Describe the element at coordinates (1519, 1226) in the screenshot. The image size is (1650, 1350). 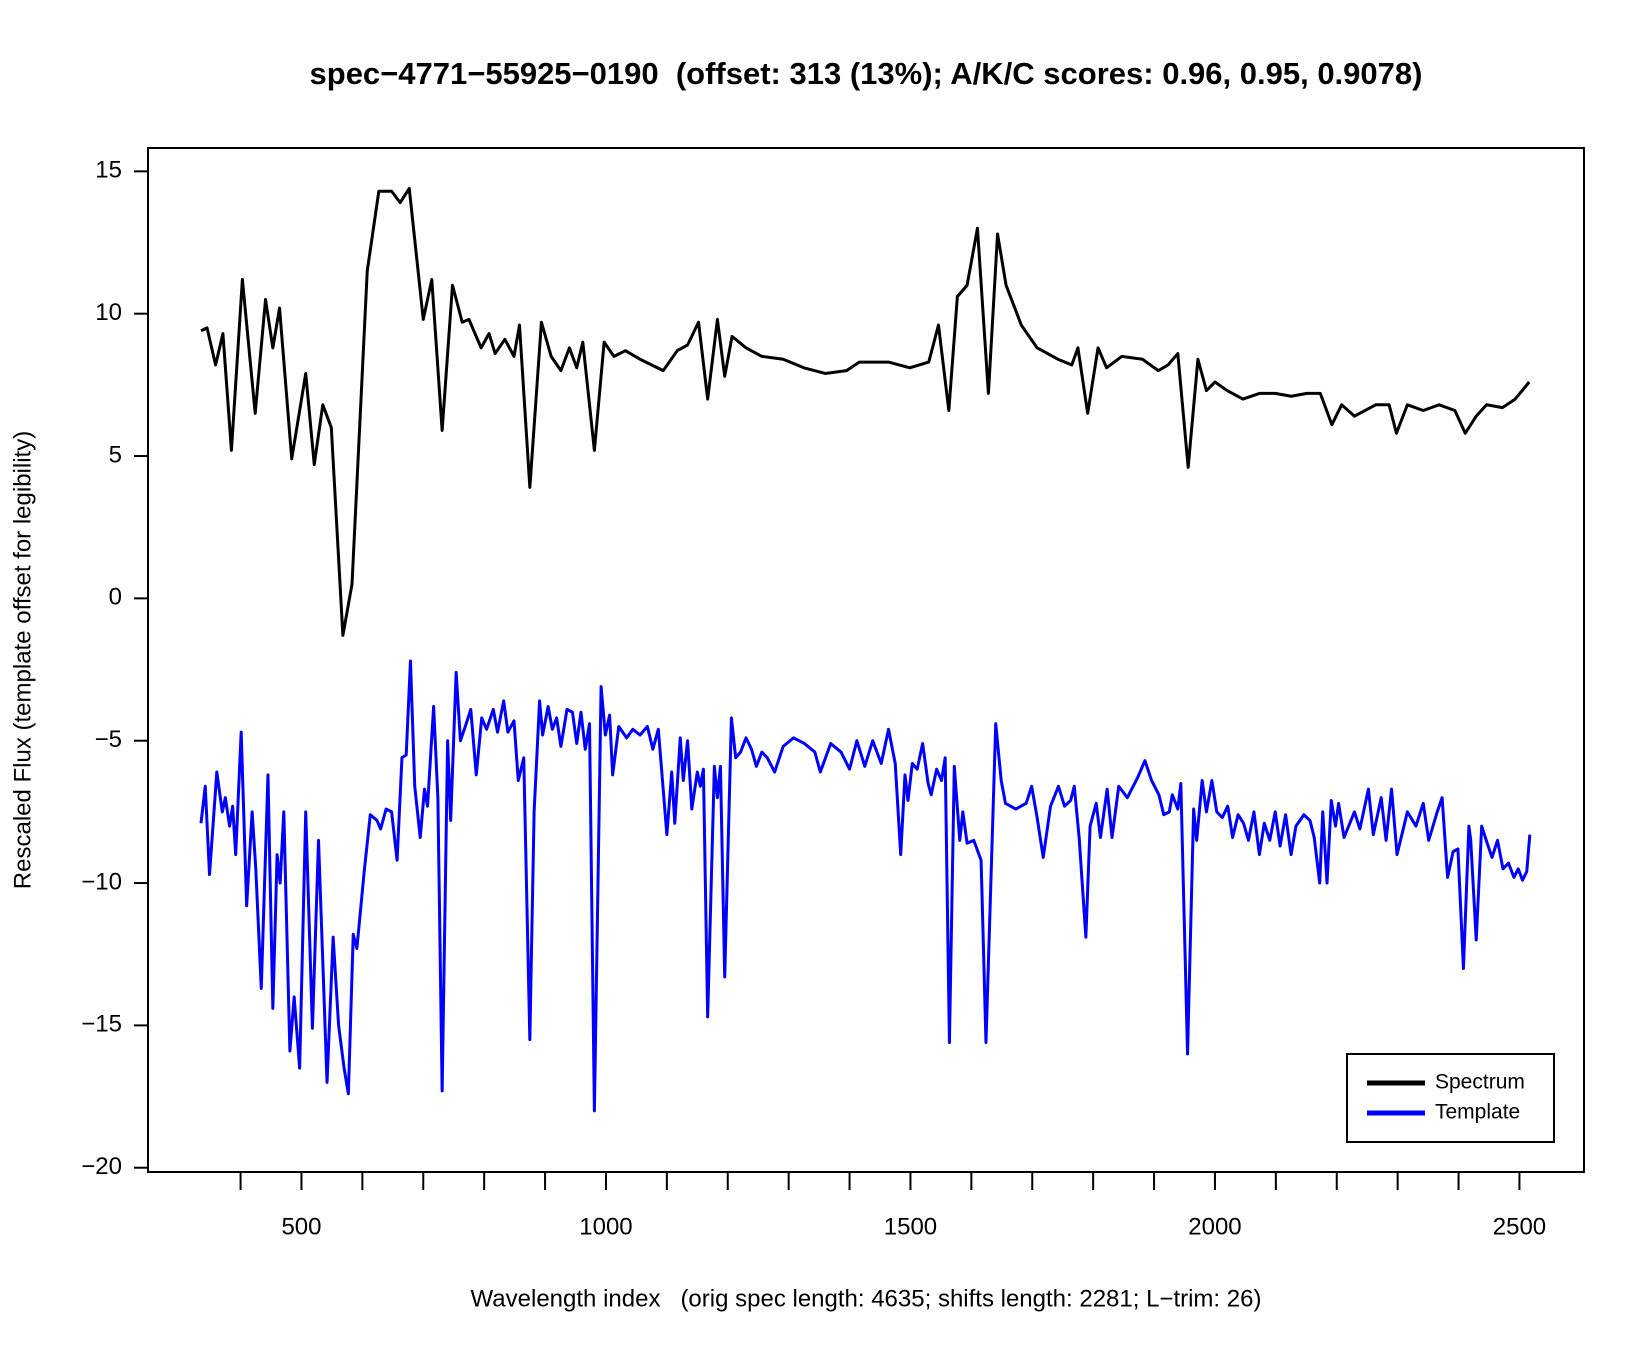
I see `x-tick-label: 2500` at that location.